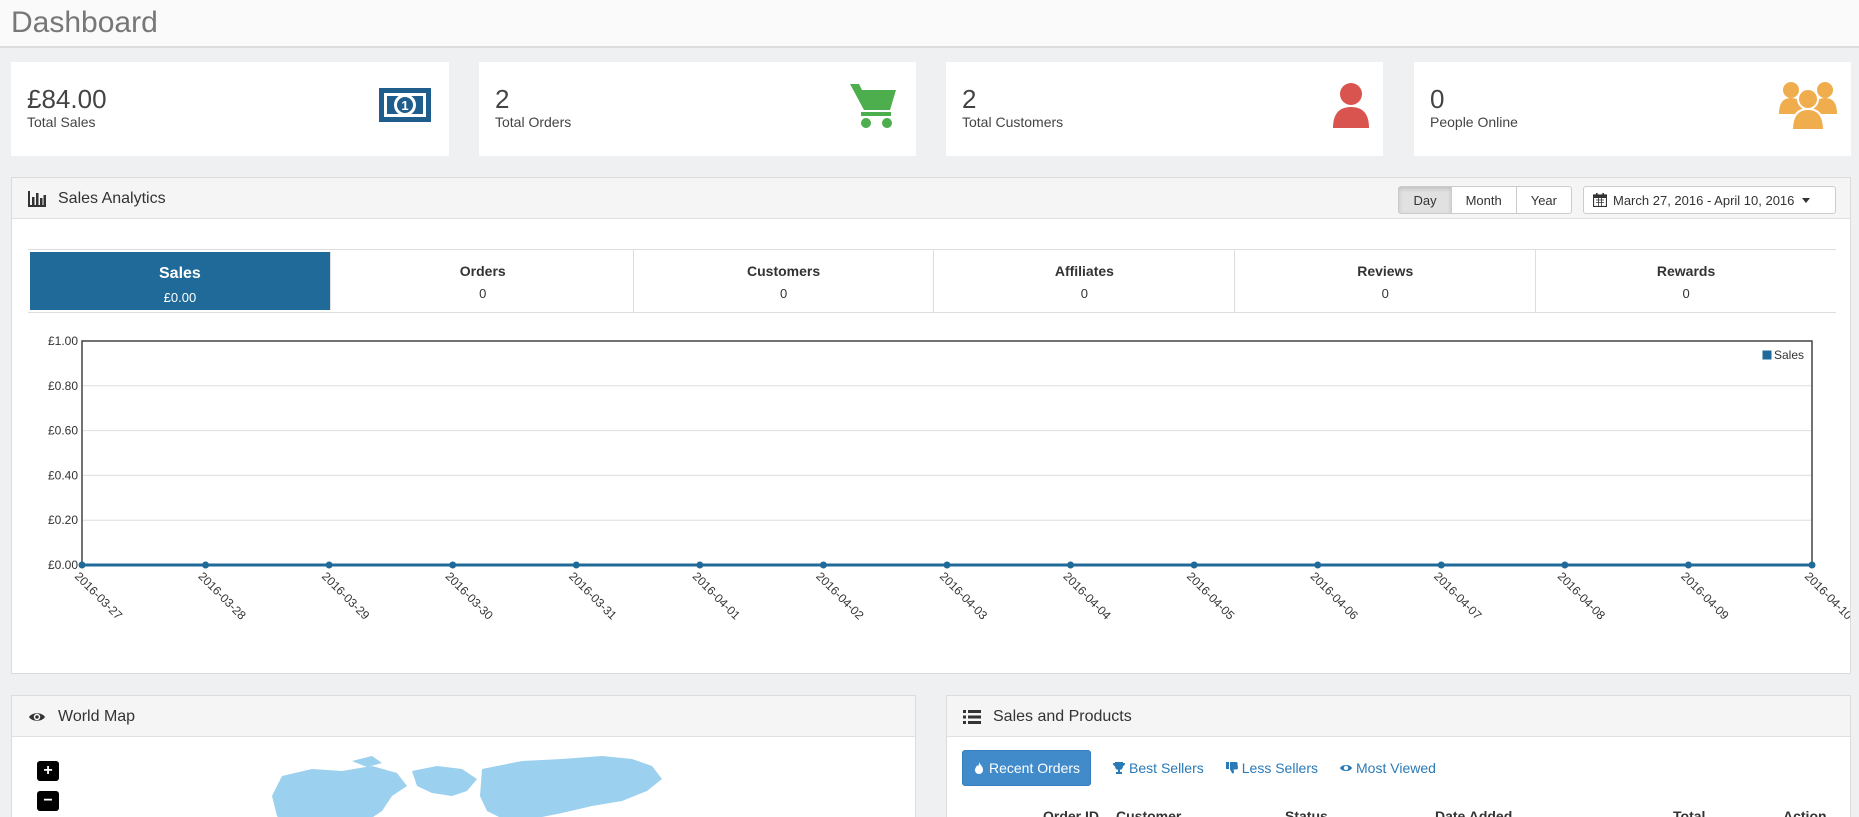  I want to click on column-header: Status, so click(1306, 812).